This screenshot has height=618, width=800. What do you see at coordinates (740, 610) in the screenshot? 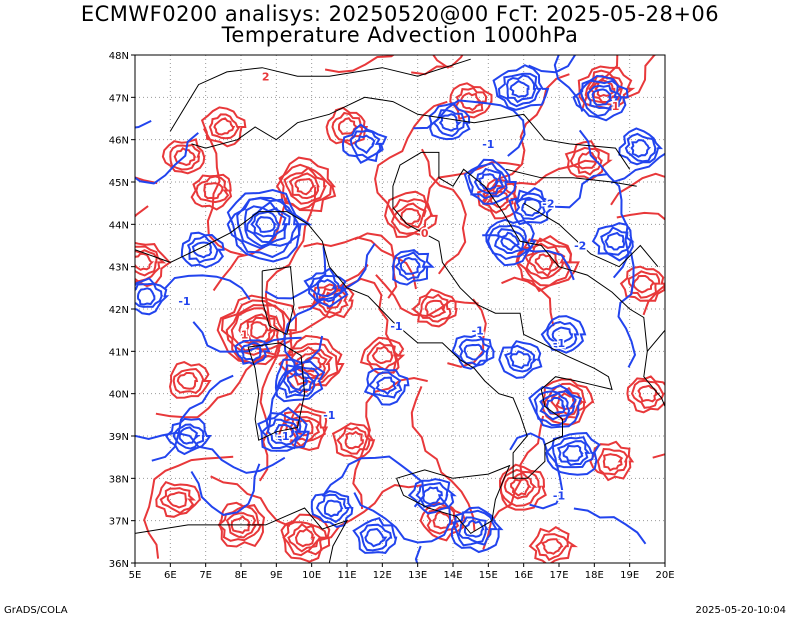
I see `footer-timestamp: 2025-05-20-10:04` at bounding box center [740, 610].